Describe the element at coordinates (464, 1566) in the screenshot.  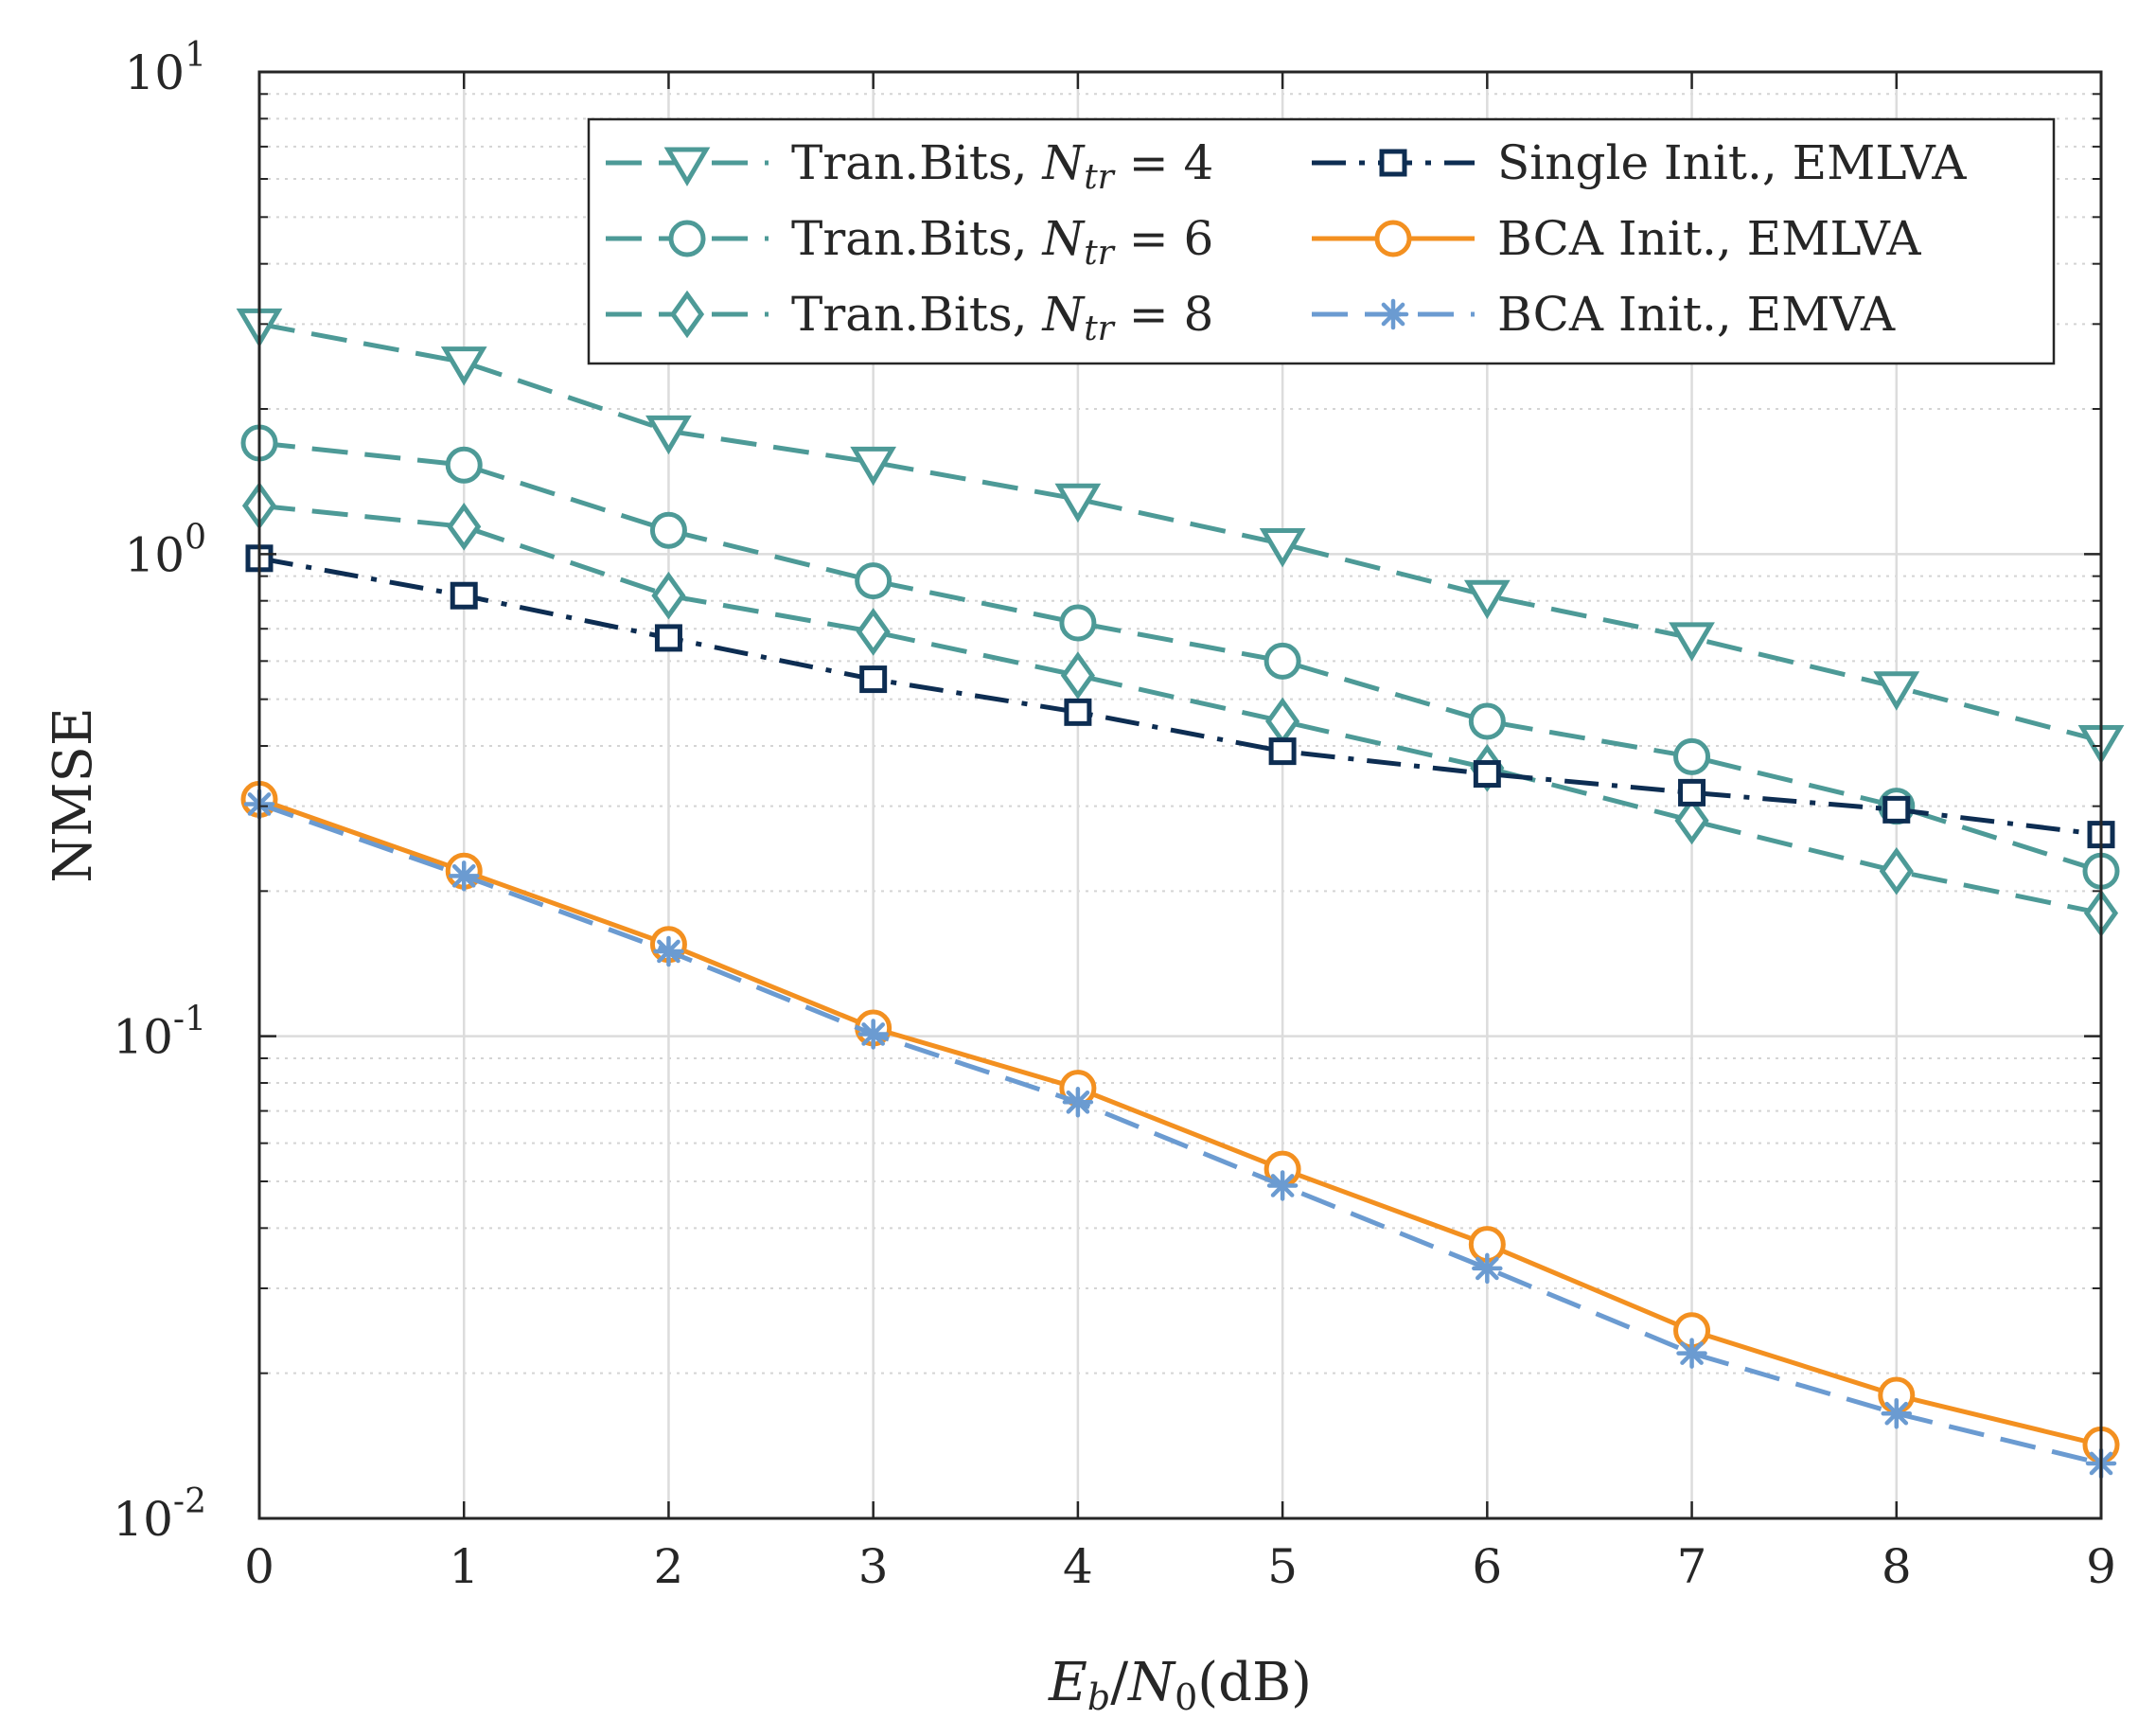
I see `x-tick-label: 1` at that location.